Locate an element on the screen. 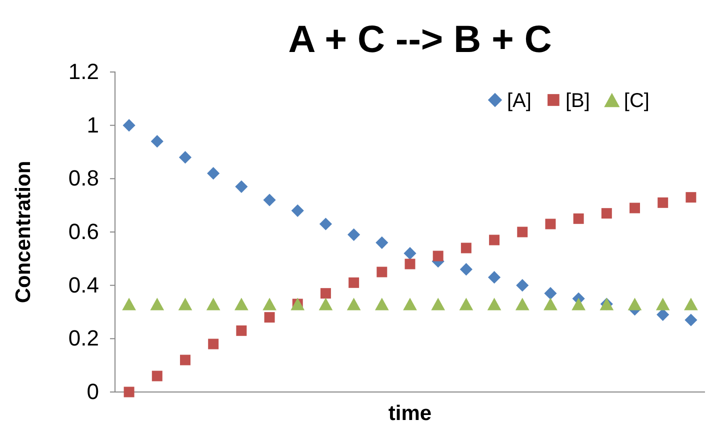 This screenshot has width=712, height=427. y-tick-label: 0.2 is located at coordinates (83, 338).